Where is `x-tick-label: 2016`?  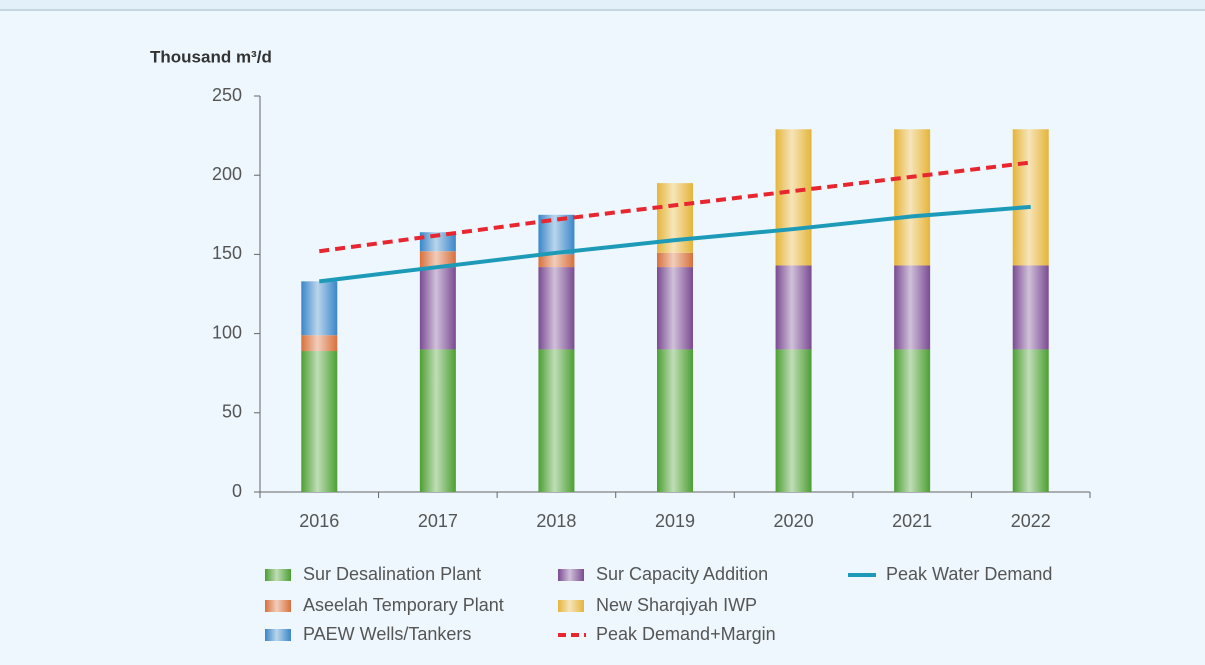
x-tick-label: 2016 is located at coordinates (319, 521).